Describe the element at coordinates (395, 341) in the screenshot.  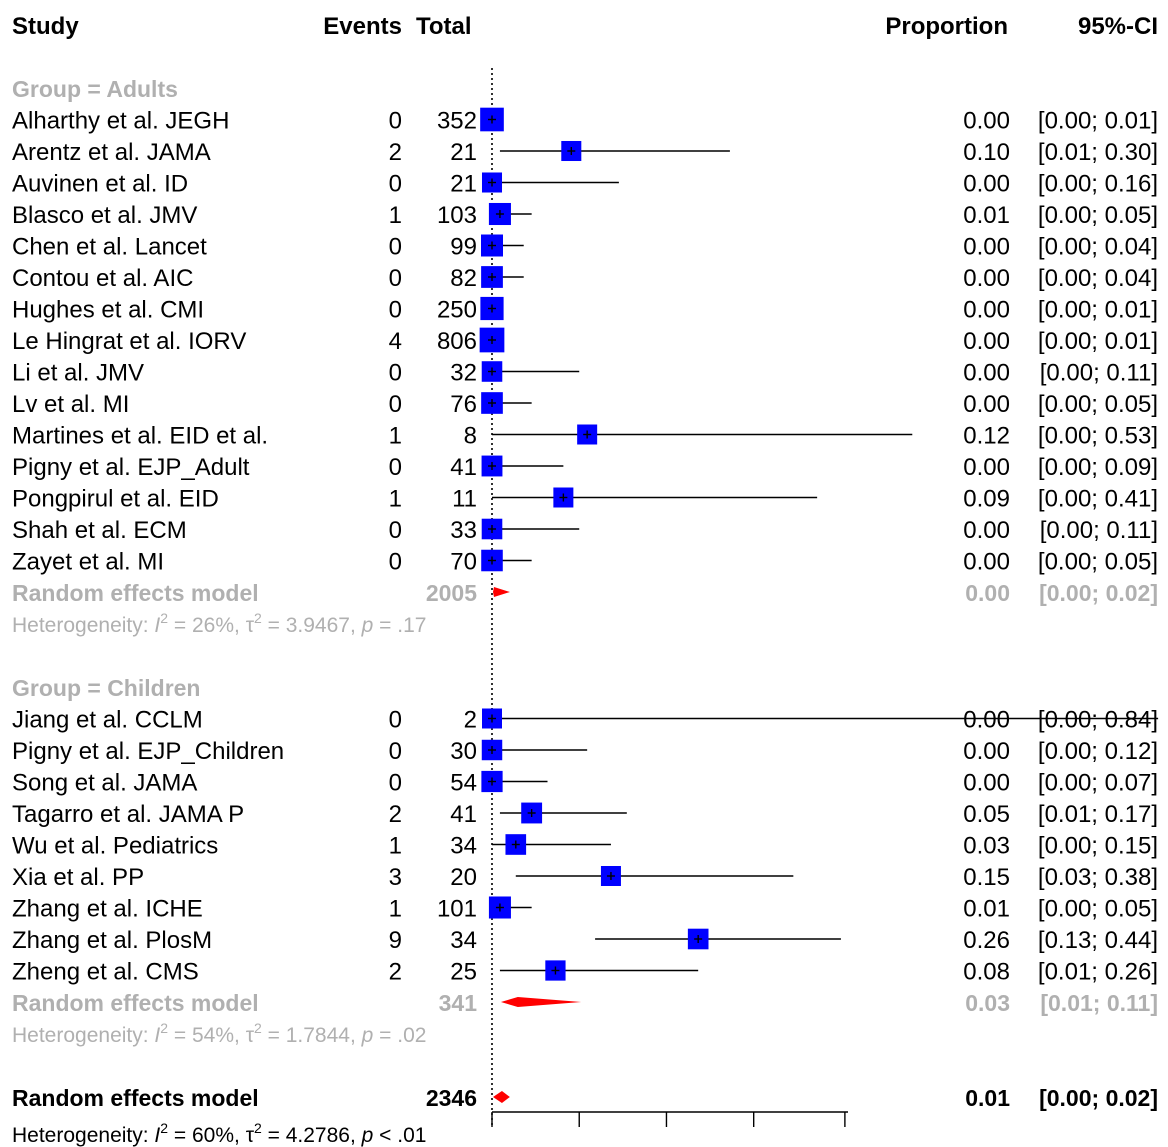
I see `study-events: 4` at that location.